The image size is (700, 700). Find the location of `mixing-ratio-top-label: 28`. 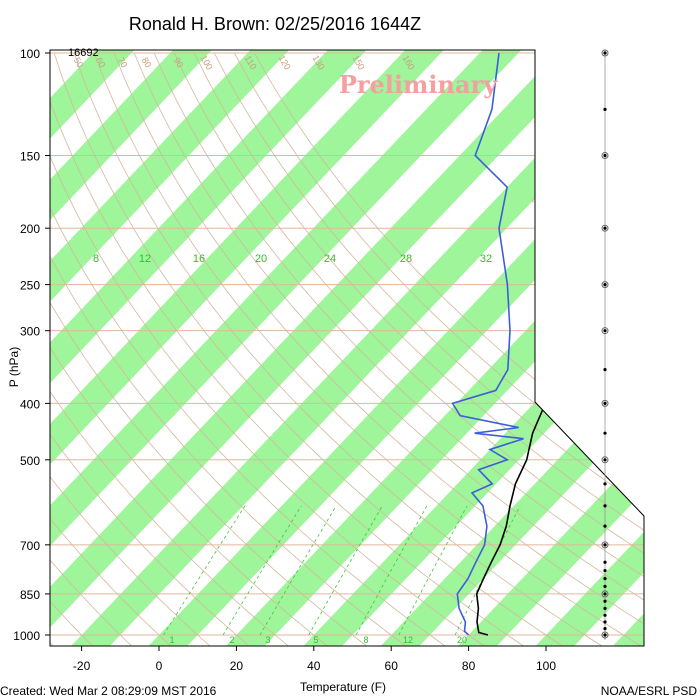

mixing-ratio-top-label: 28 is located at coordinates (406, 259).